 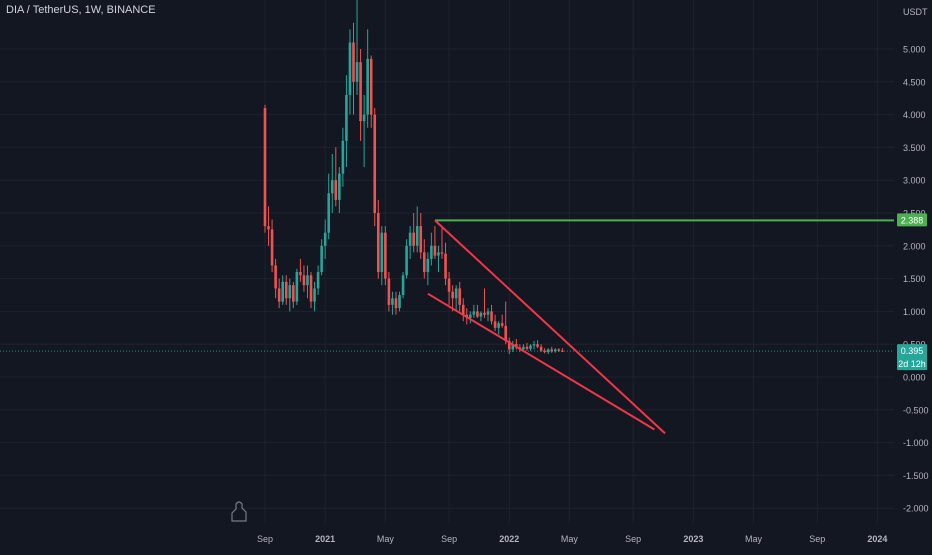 I want to click on price-tick-label: 4.000, so click(x=914, y=115).